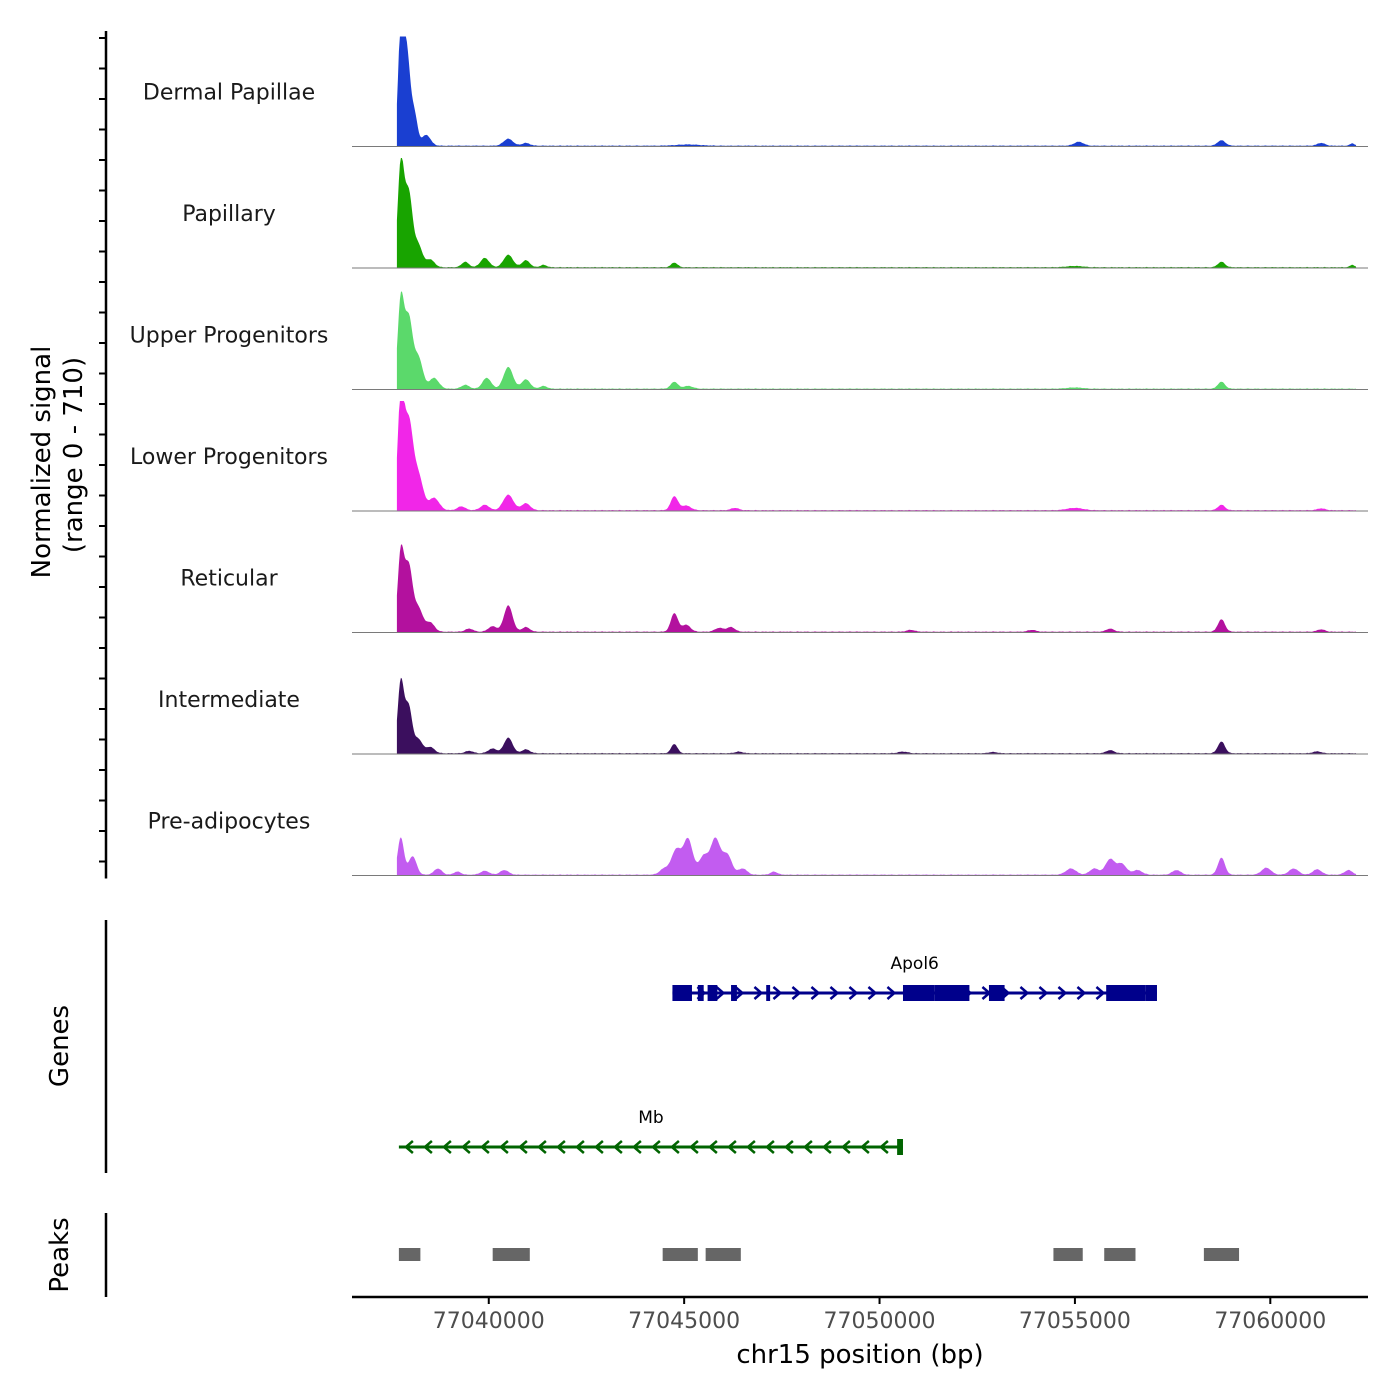  Describe the element at coordinates (630, 1046) in the screenshot. I see `genes-panel: Apol6 Mb` at that location.